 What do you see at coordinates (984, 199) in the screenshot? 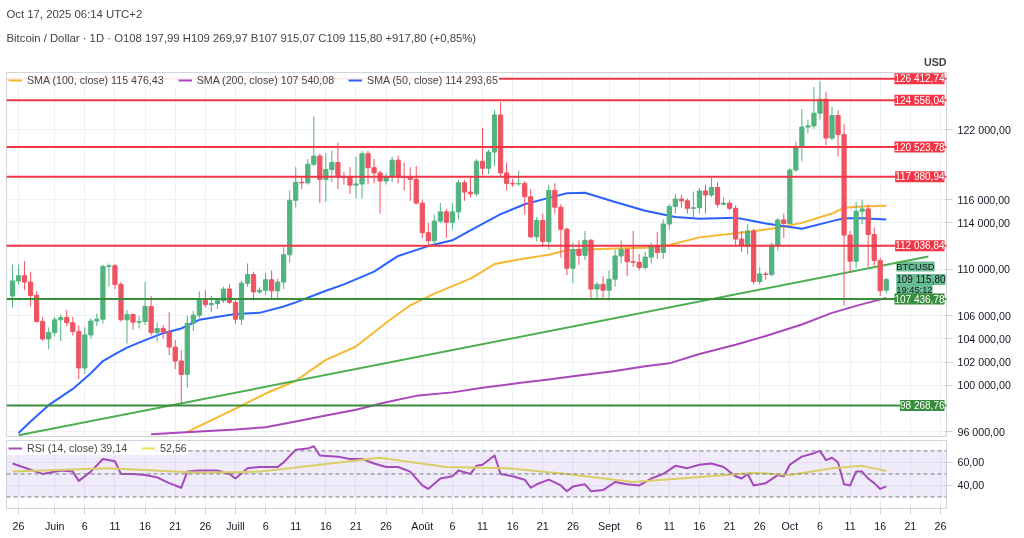
I see `y-tick-label: 116 000,00` at bounding box center [984, 199].